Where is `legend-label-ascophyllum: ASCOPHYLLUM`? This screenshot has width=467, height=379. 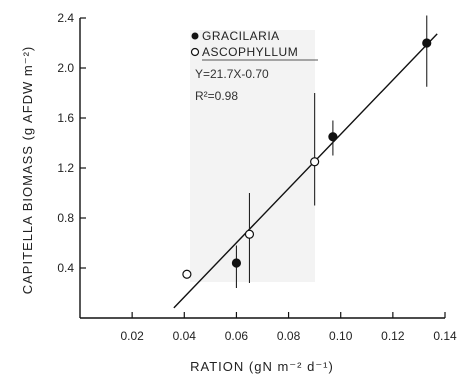
legend-label-ascophyllum: ASCOPHYLLUM is located at coordinates (250, 52).